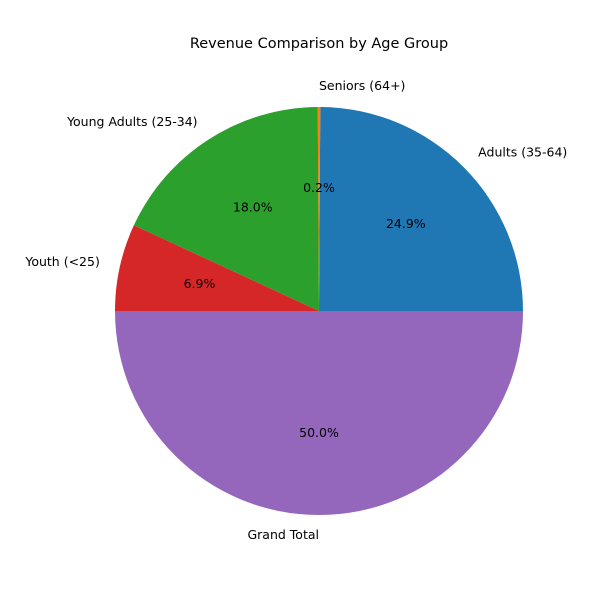  What do you see at coordinates (132, 121) in the screenshot?
I see `pie-label-2: Young Adults (25-34)` at bounding box center [132, 121].